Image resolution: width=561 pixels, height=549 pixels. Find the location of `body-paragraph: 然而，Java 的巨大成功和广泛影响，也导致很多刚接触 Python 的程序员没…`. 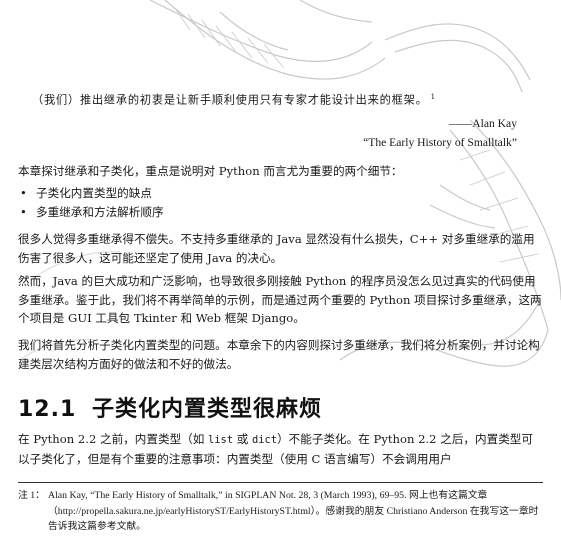

body-paragraph: 然而，Java 的巨大成功和广泛影响，也导致很多刚接触 Python 的程序员没… is located at coordinates (280, 299).